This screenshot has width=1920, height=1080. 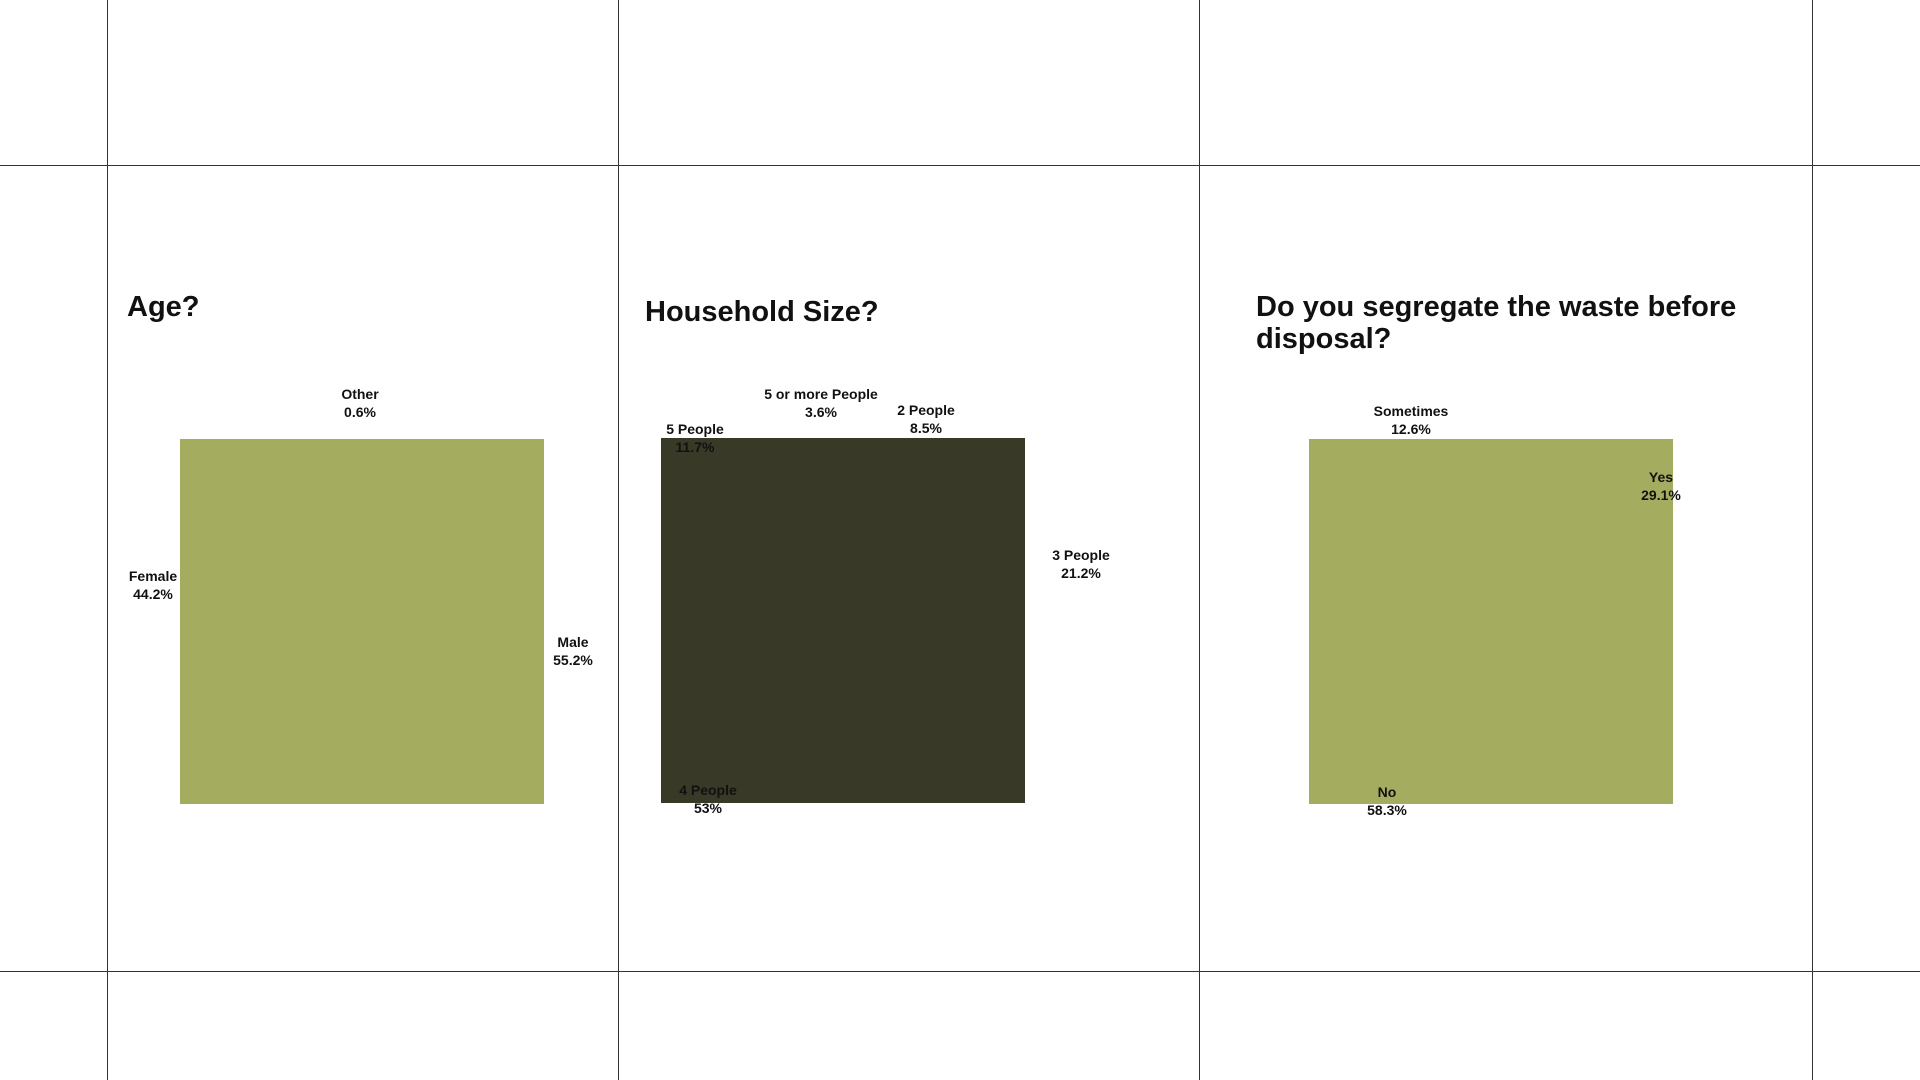 What do you see at coordinates (695, 438) in the screenshot?
I see `data-label-5-people: 5 People 11.7%` at bounding box center [695, 438].